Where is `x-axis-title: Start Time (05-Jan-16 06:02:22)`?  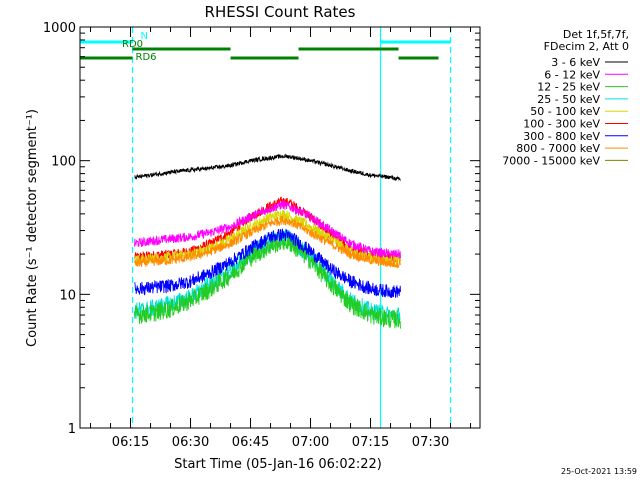
x-axis-title: Start Time (05-Jan-16 06:02:22) is located at coordinates (278, 464).